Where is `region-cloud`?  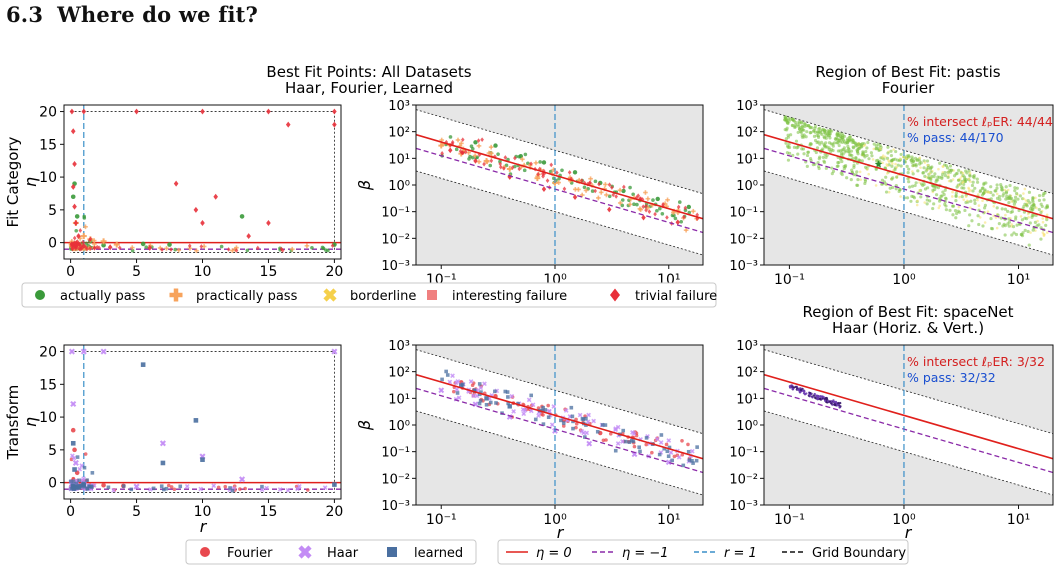 region-cloud is located at coordinates (916, 181).